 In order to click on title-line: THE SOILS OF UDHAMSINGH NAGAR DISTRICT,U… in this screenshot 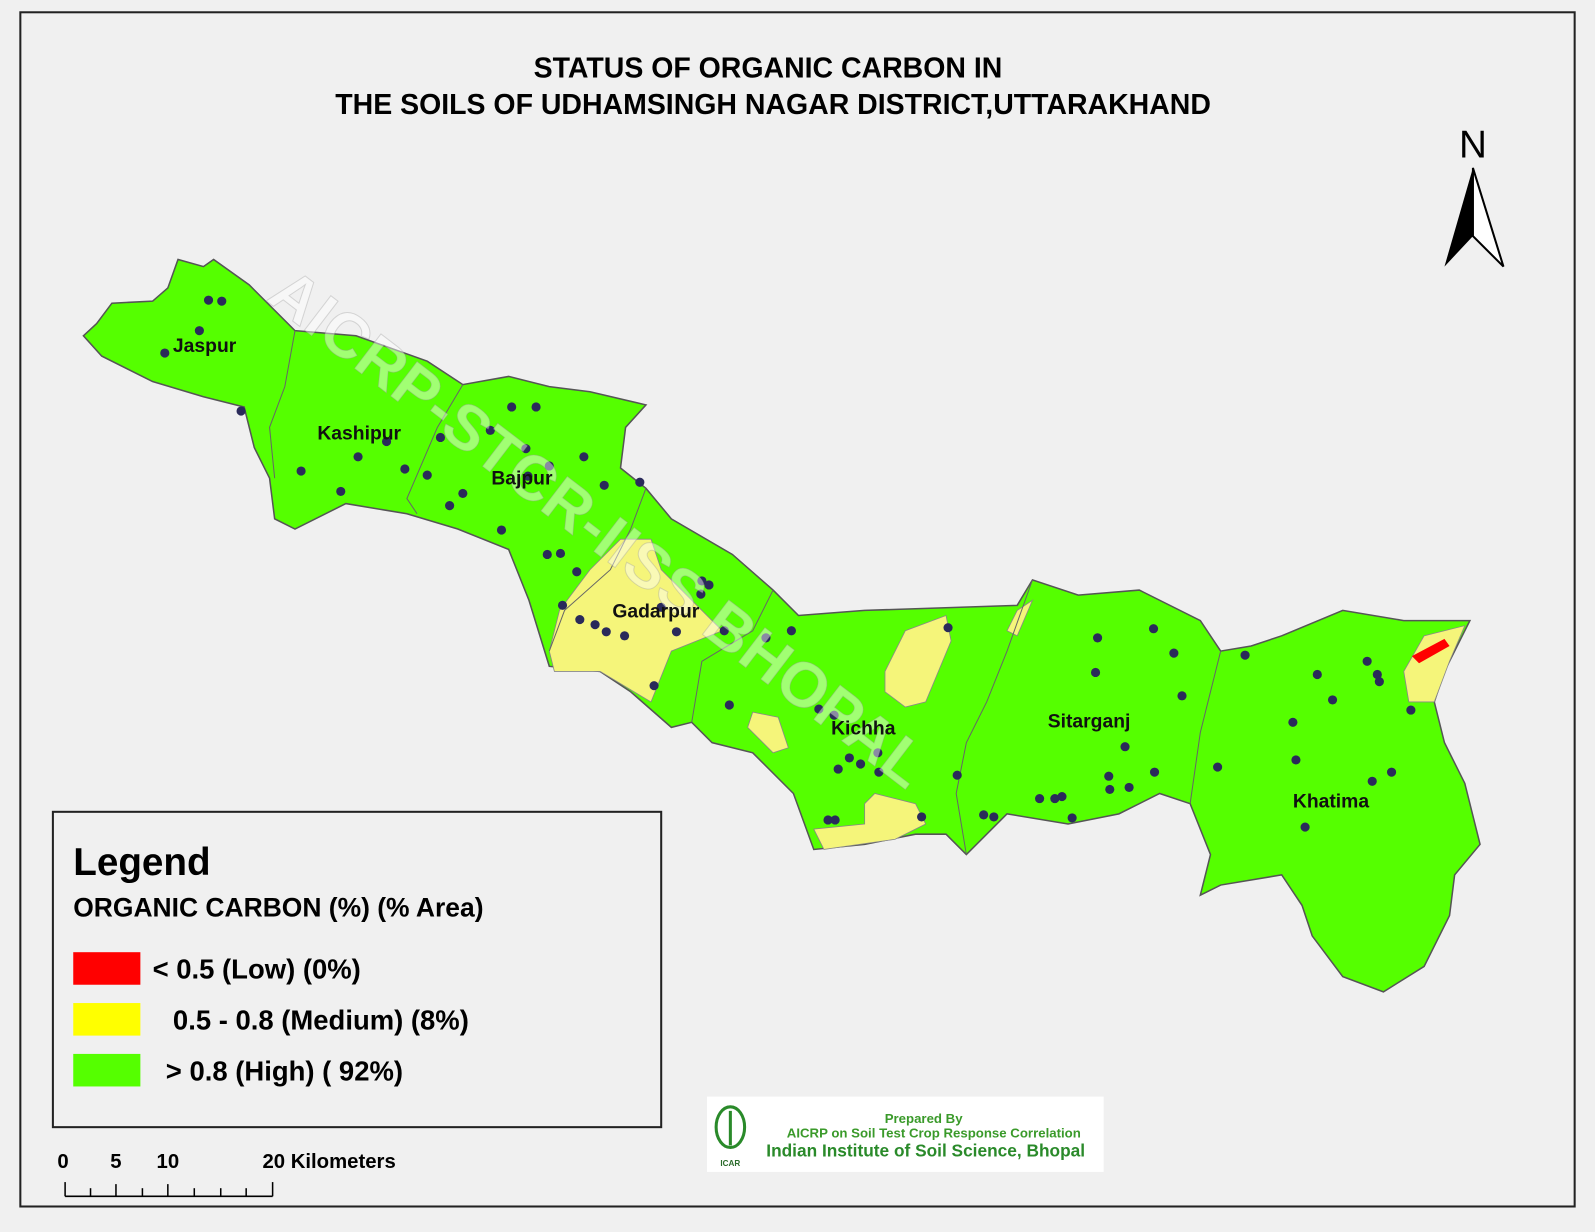, I will do `click(773, 105)`.